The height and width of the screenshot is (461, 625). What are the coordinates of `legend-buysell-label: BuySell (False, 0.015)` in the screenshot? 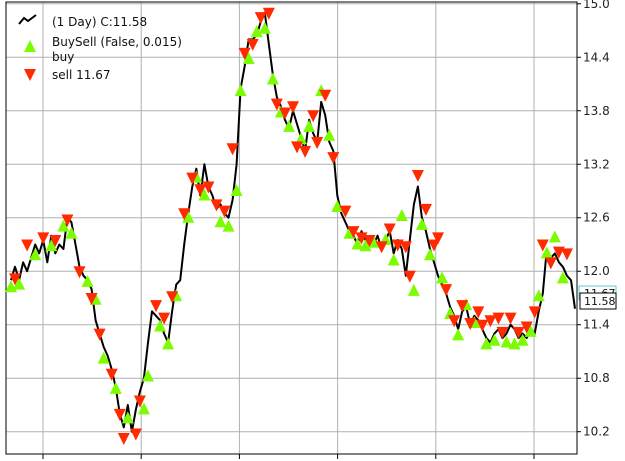 It's located at (117, 42).